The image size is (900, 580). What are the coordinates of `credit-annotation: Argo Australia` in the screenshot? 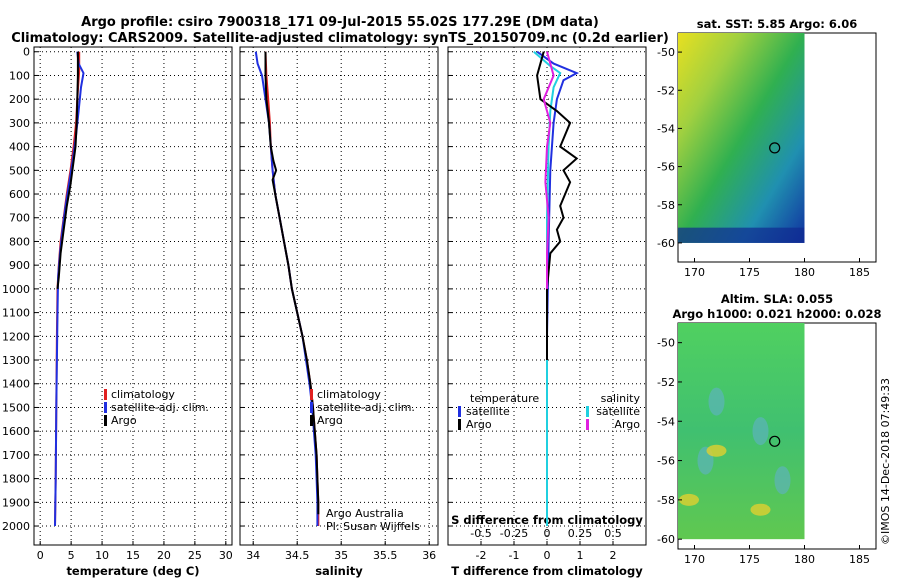 It's located at (365, 513).